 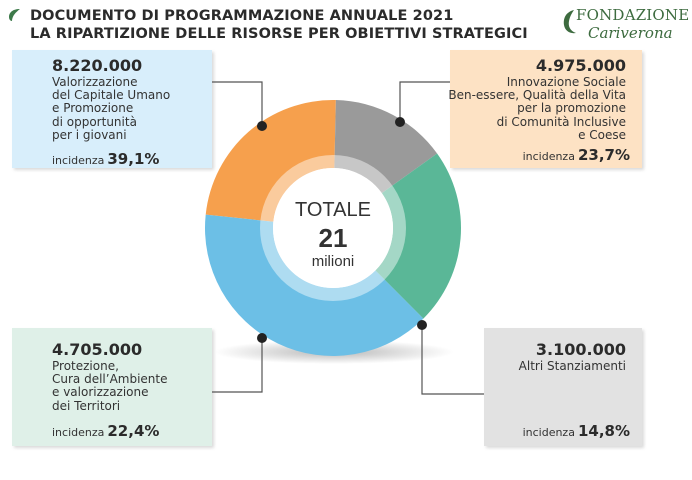 What do you see at coordinates (14, 15) in the screenshot?
I see `leaf-icon` at bounding box center [14, 15].